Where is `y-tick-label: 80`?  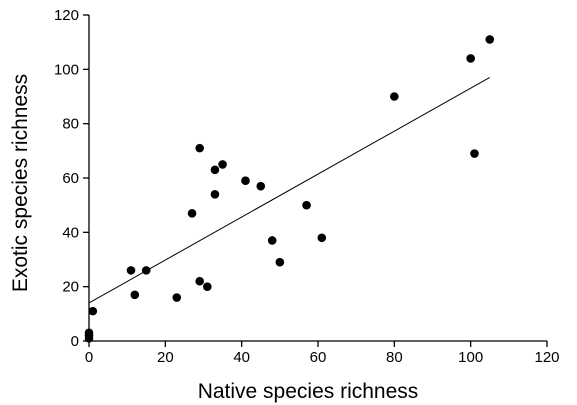 y-tick-label: 80 is located at coordinates (70, 124).